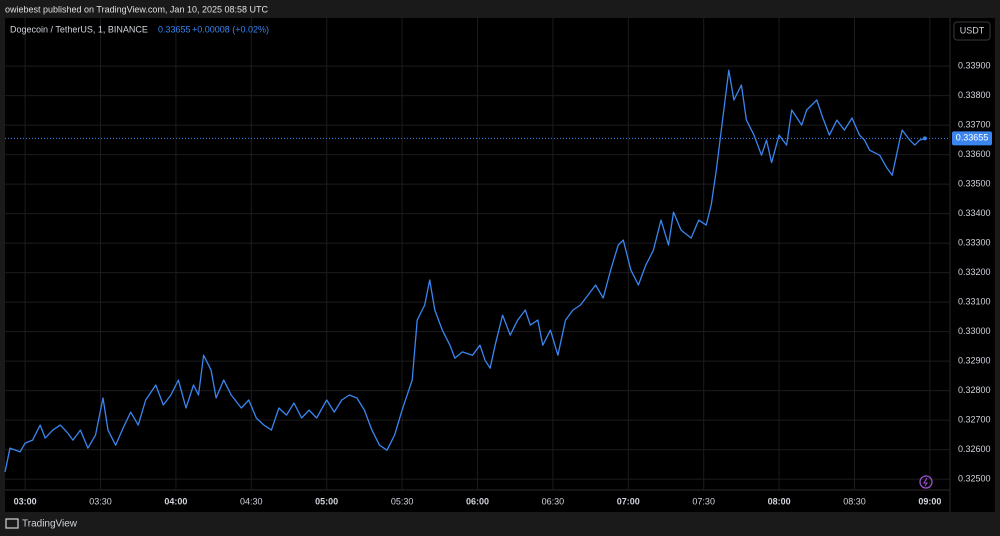 The height and width of the screenshot is (536, 1000). I want to click on x-tick-label: 06:00, so click(477, 501).